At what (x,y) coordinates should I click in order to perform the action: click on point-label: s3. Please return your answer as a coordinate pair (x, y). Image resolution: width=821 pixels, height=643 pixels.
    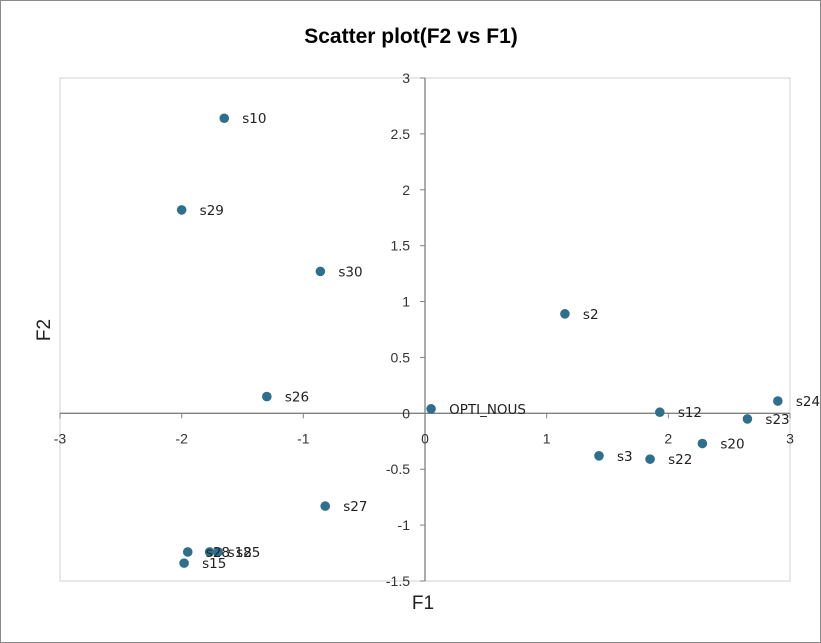
    Looking at the image, I should click on (625, 457).